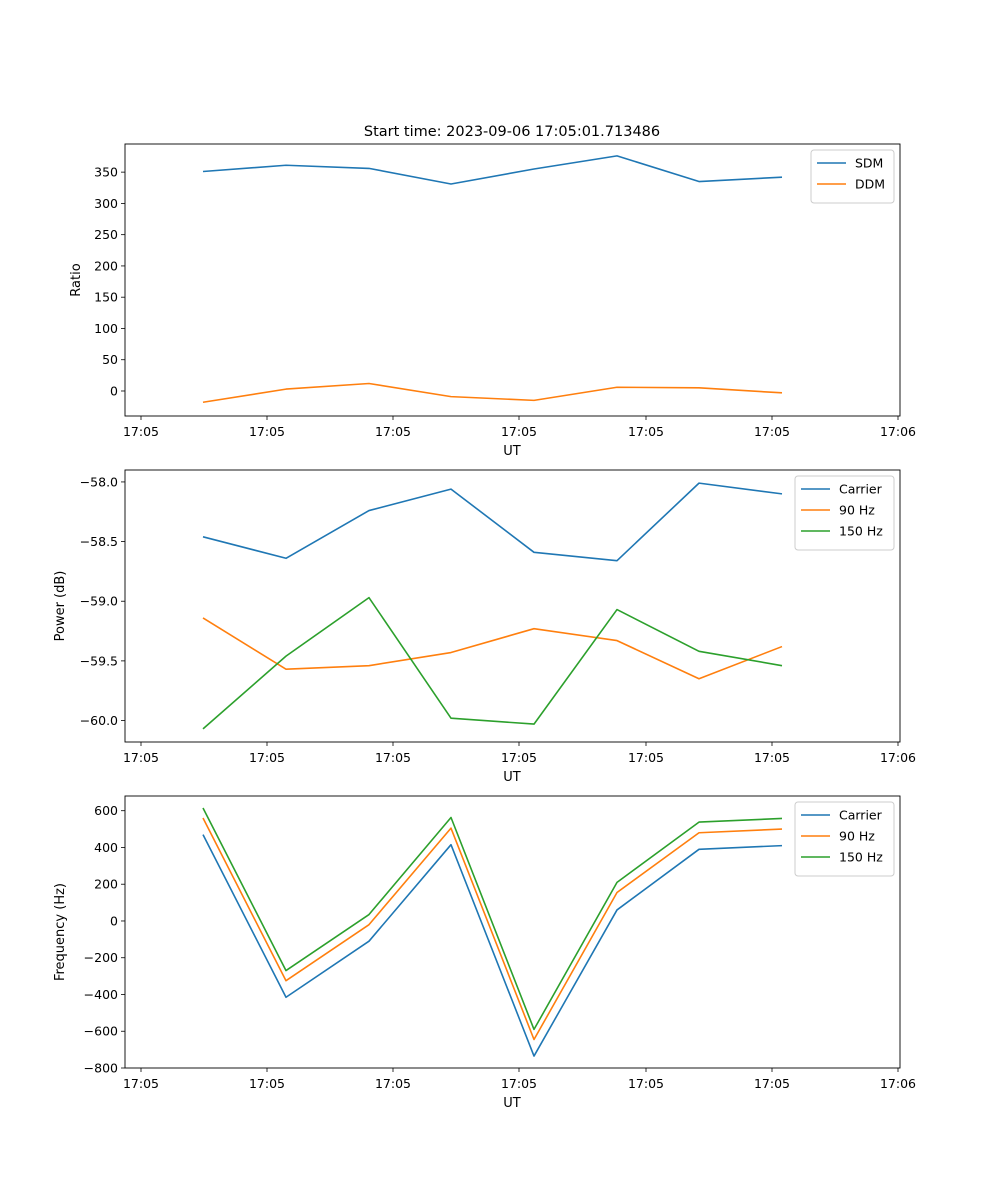 Image resolution: width=1000 pixels, height=1200 pixels. What do you see at coordinates (492, 945) in the screenshot?
I see `frequency-series-carrier-line` at bounding box center [492, 945].